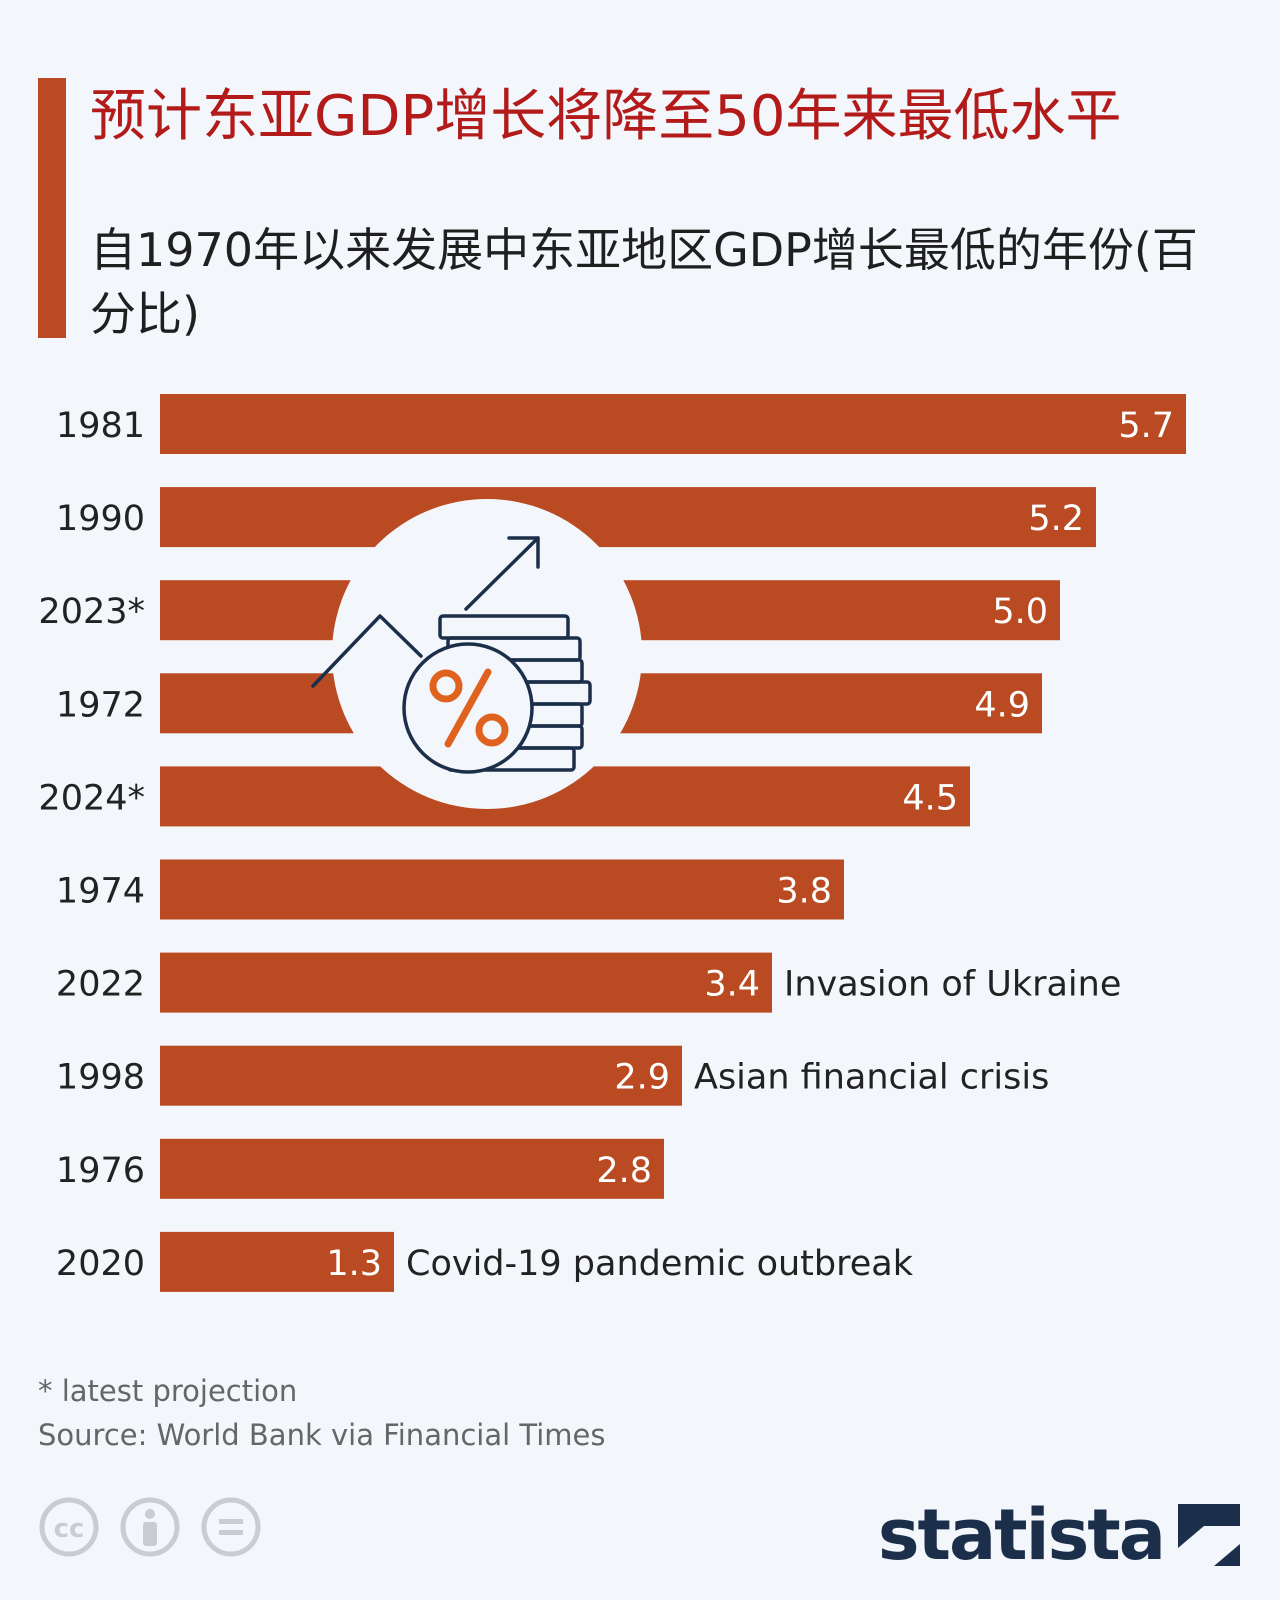 Image resolution: width=1280 pixels, height=1600 pixels. I want to click on statista-mark-icon, so click(1209, 1535).